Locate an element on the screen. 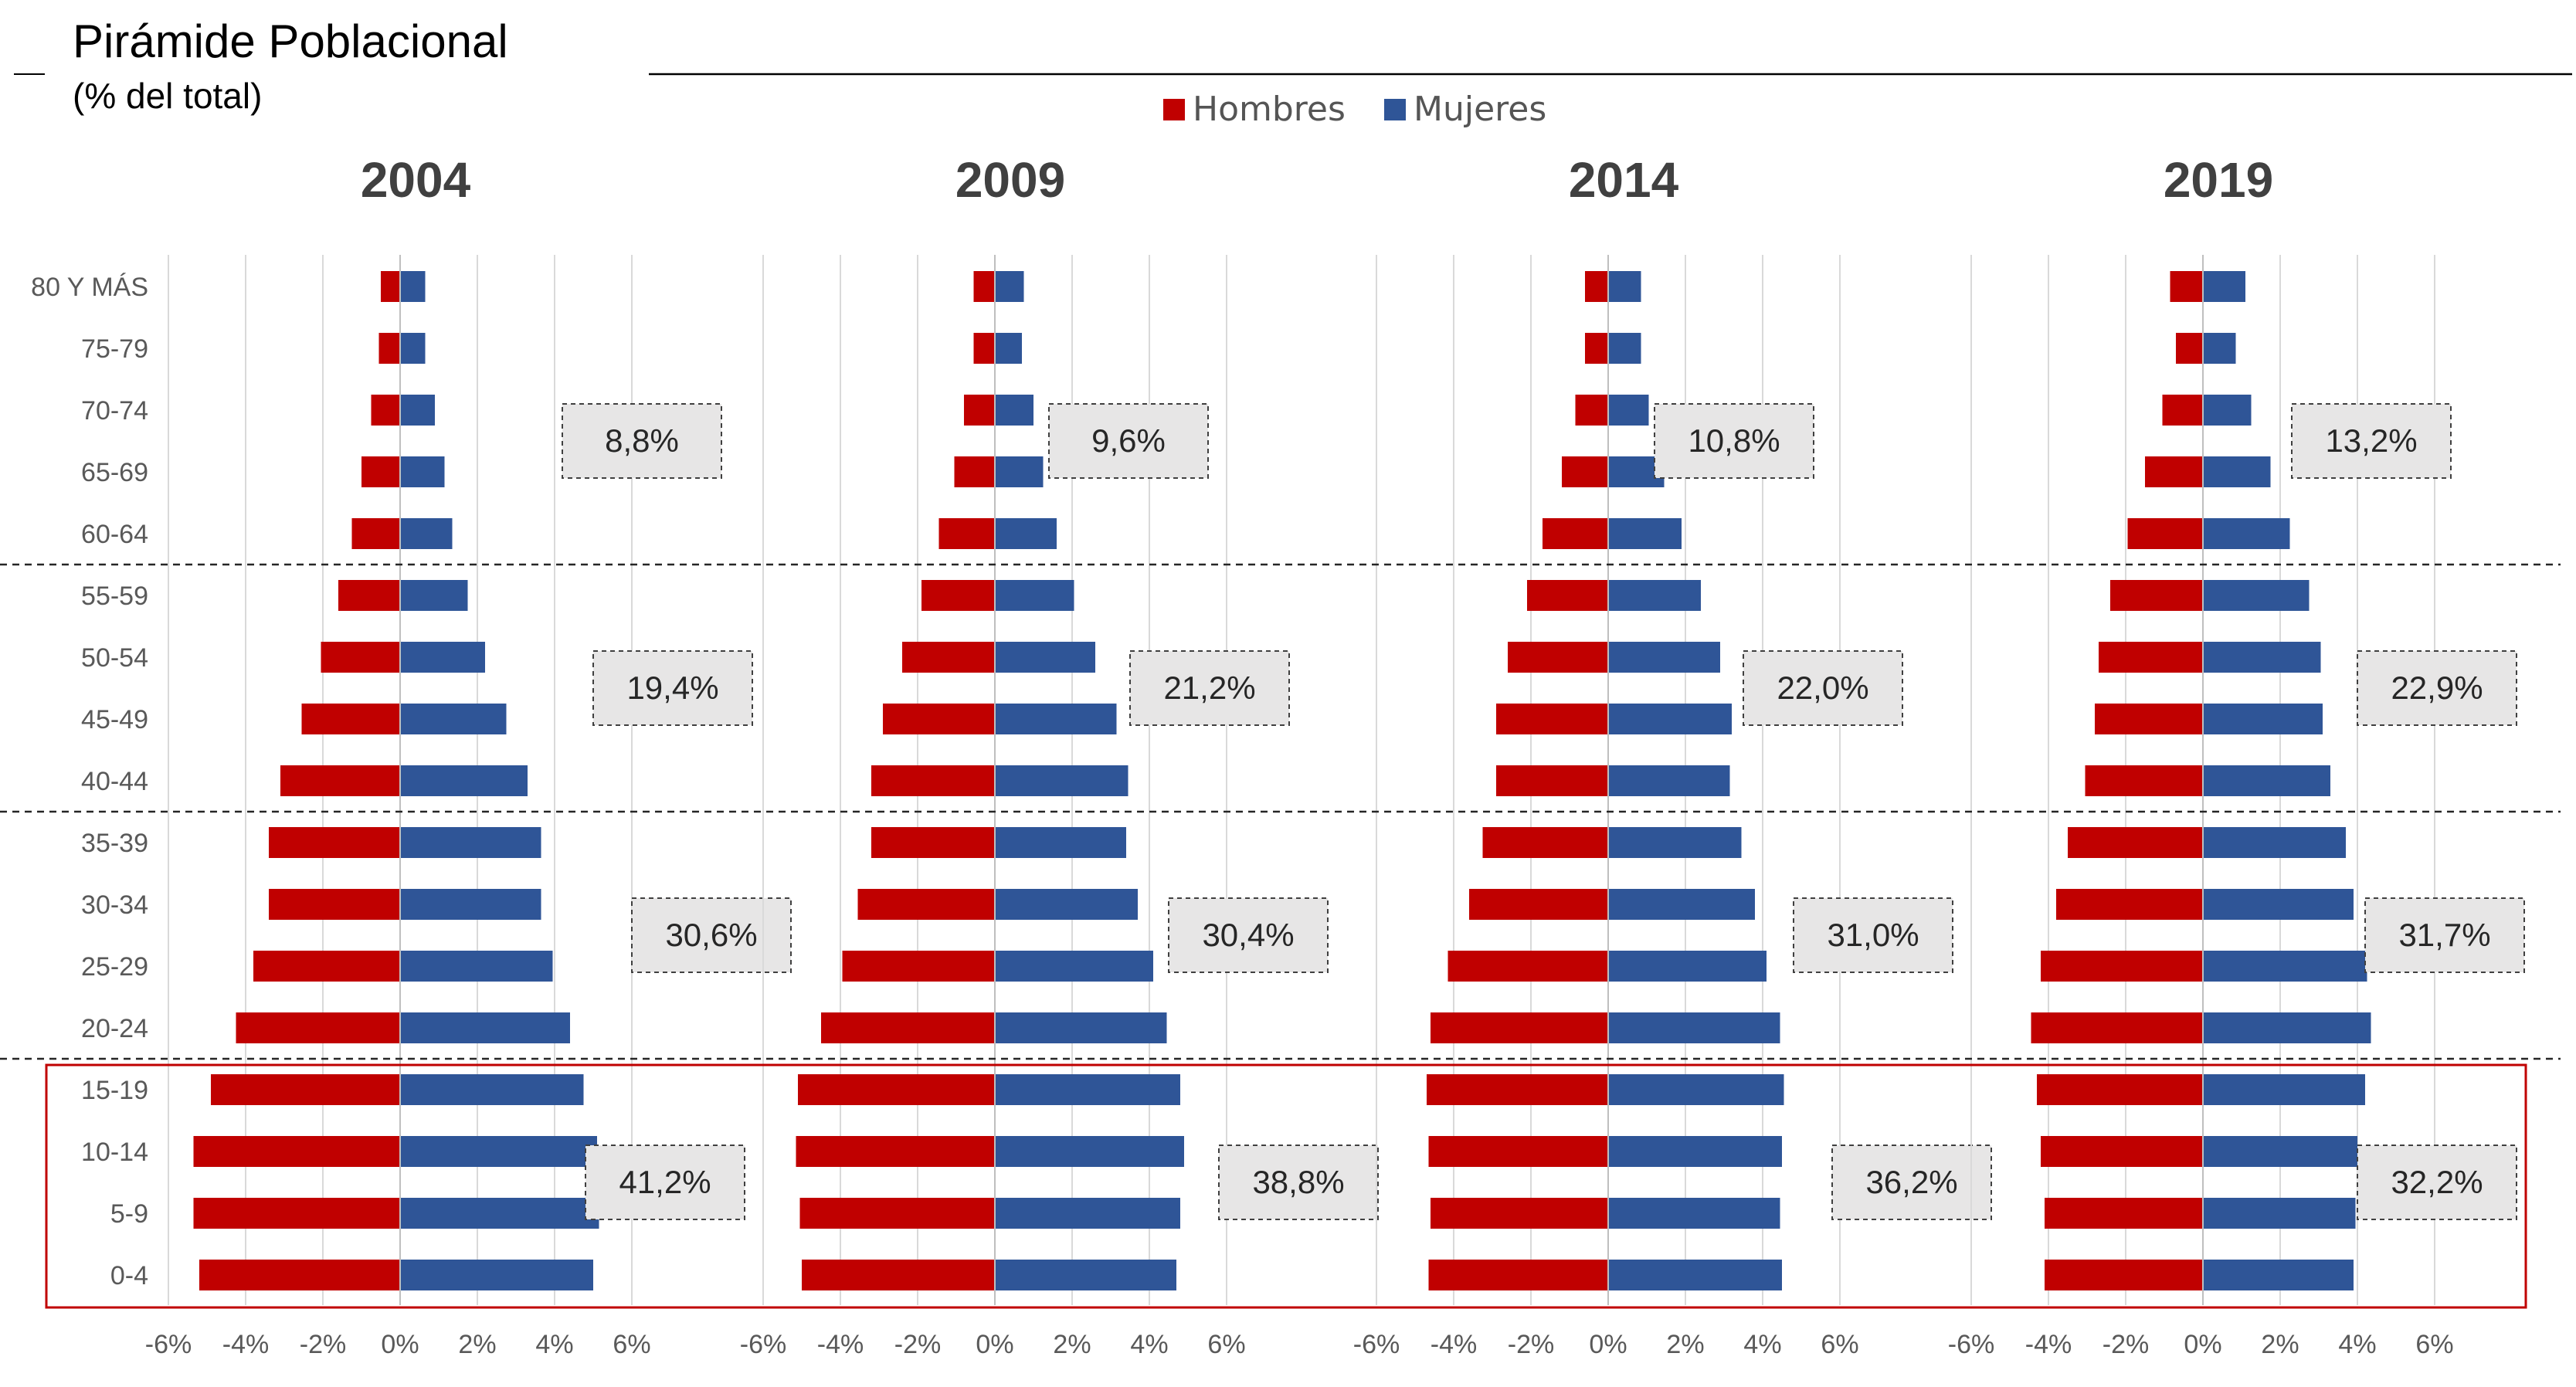  annotation-label: 21,2% is located at coordinates (1209, 688).